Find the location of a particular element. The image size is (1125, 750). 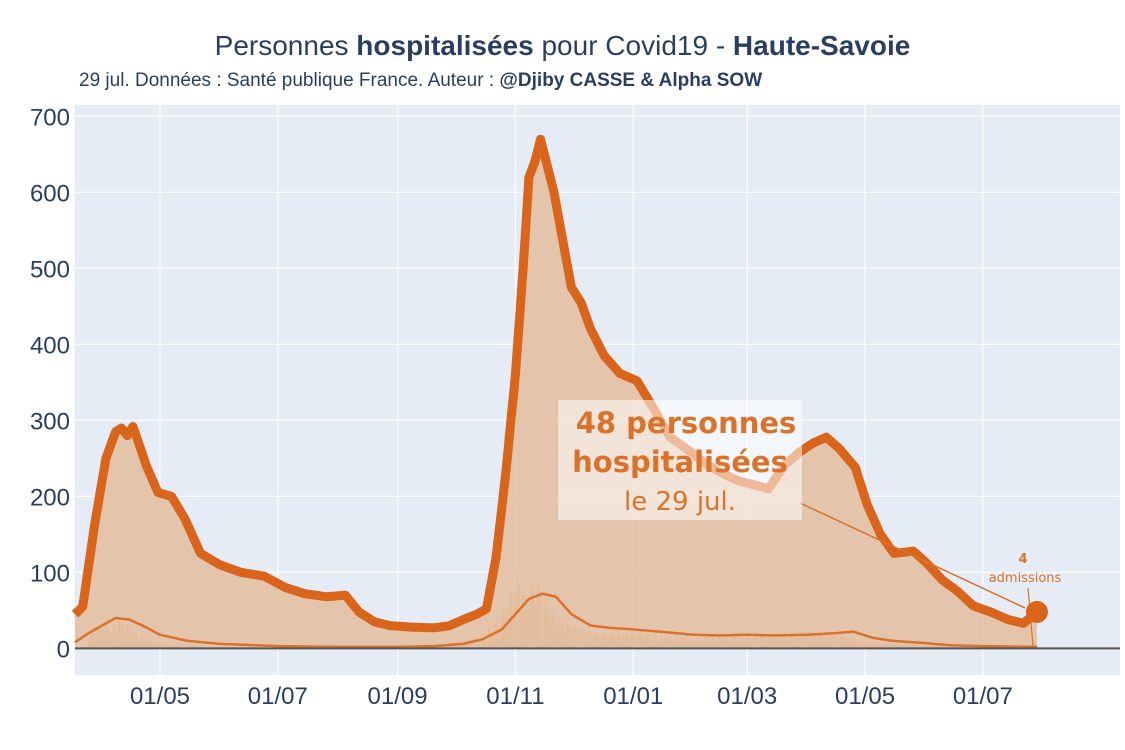

y-tick-label-7: 700 is located at coordinates (50, 117).